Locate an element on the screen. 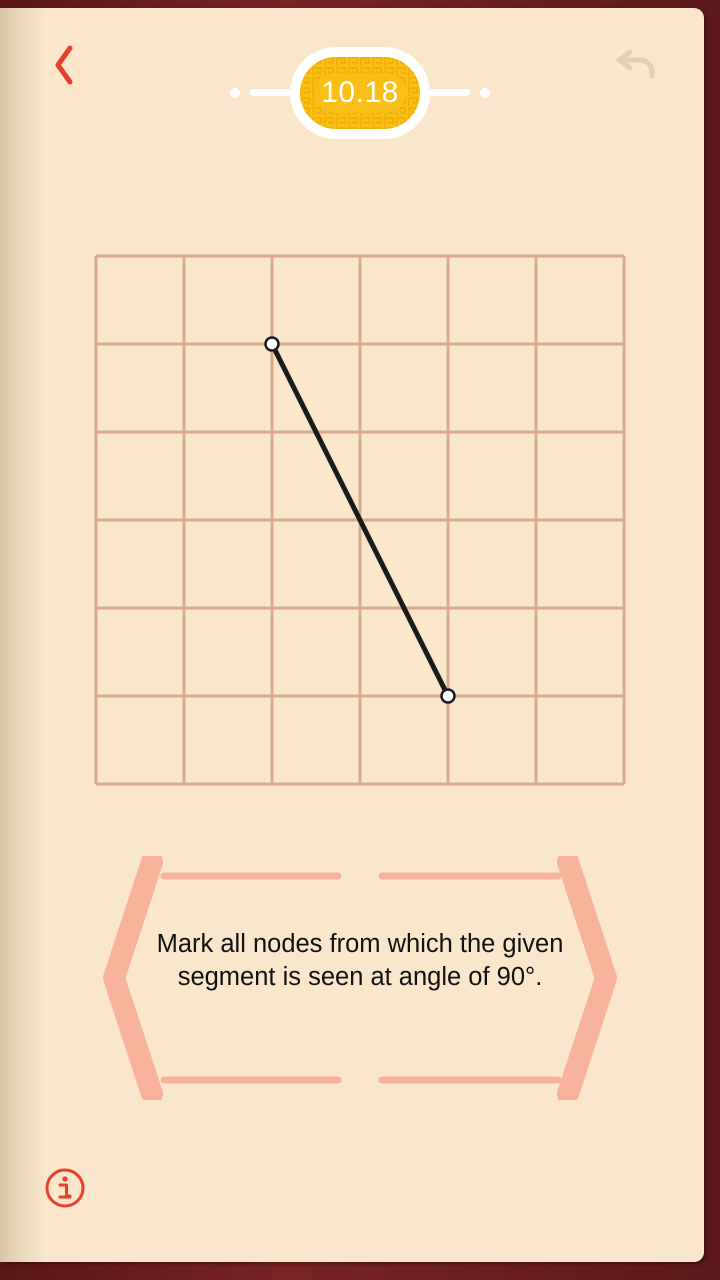 This screenshot has width=720, height=1280. info-icon is located at coordinates (65, 1188).